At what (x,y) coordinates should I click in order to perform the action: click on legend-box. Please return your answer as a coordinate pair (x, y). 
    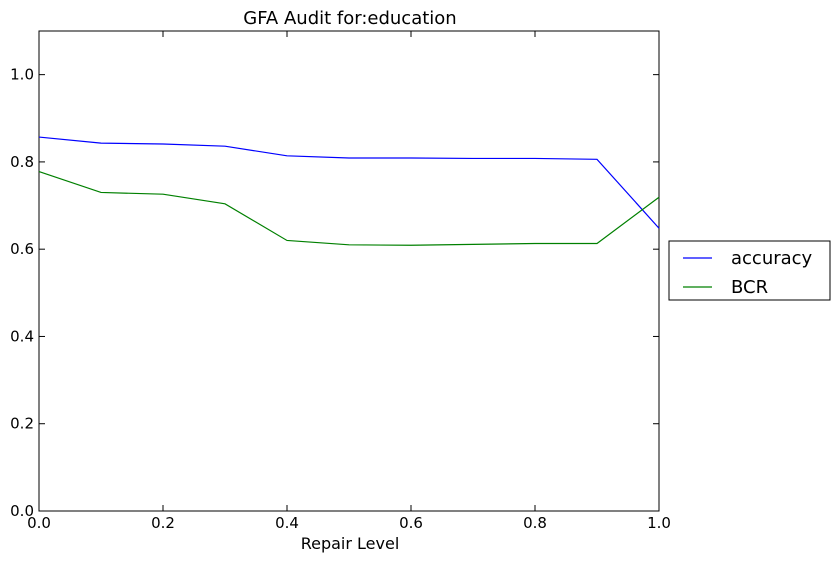
    Looking at the image, I should click on (749, 270).